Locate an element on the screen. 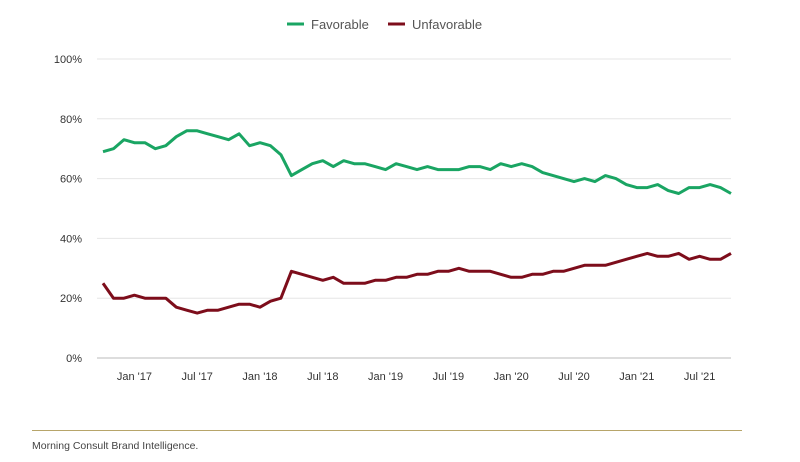 This screenshot has width=800, height=462. y-tick-label: 80% is located at coordinates (71, 120).